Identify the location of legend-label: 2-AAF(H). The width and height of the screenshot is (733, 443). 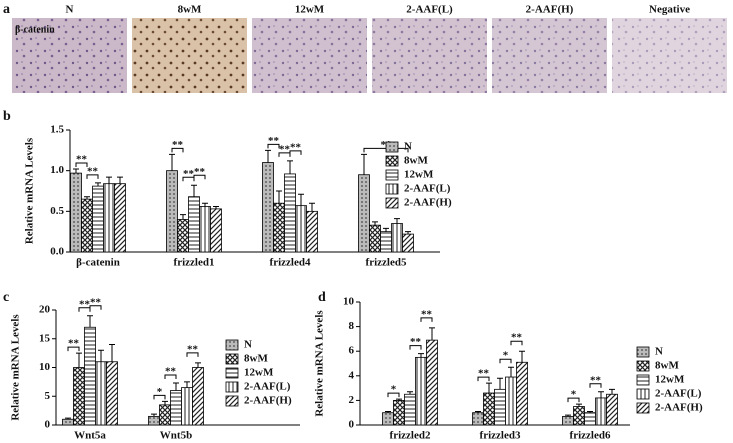
(679, 408).